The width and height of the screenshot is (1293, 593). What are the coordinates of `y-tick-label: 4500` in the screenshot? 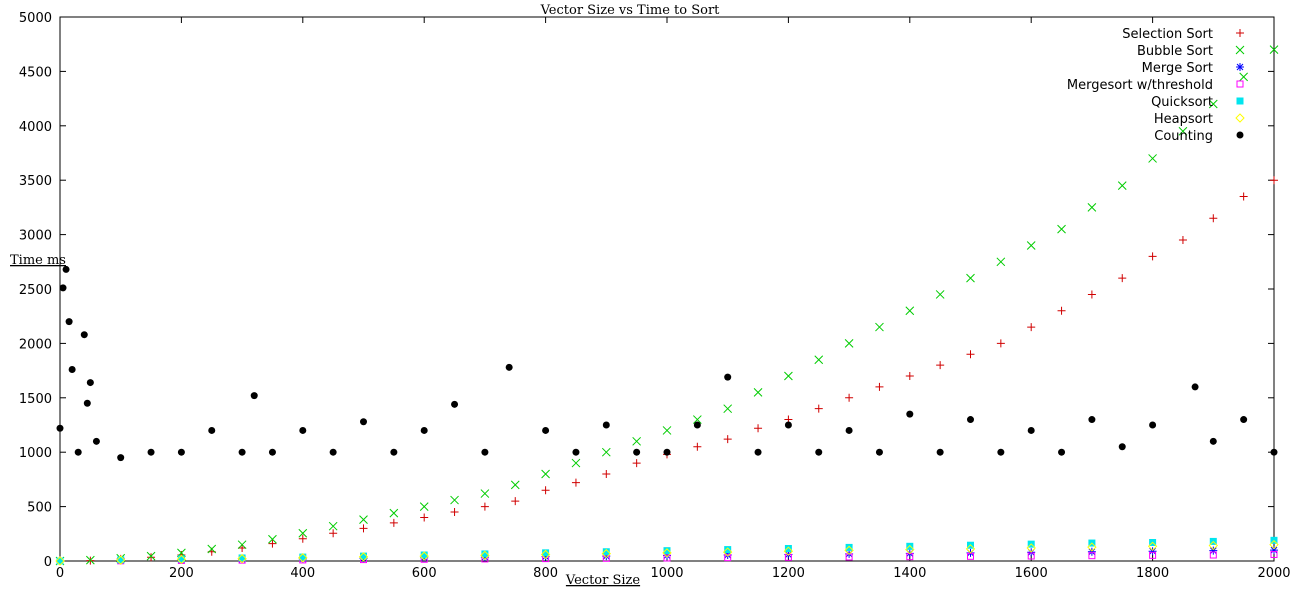 It's located at (35, 72).